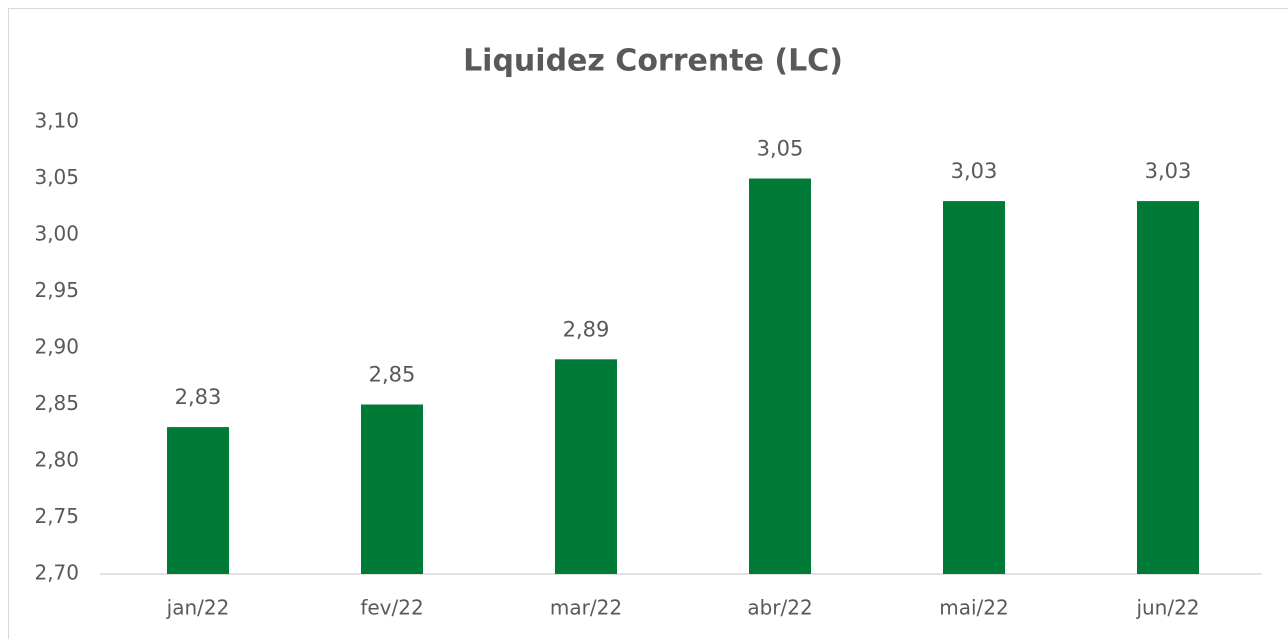 The height and width of the screenshot is (639, 1288). Describe the element at coordinates (586, 329) in the screenshot. I see `data-label: 2,89` at that location.